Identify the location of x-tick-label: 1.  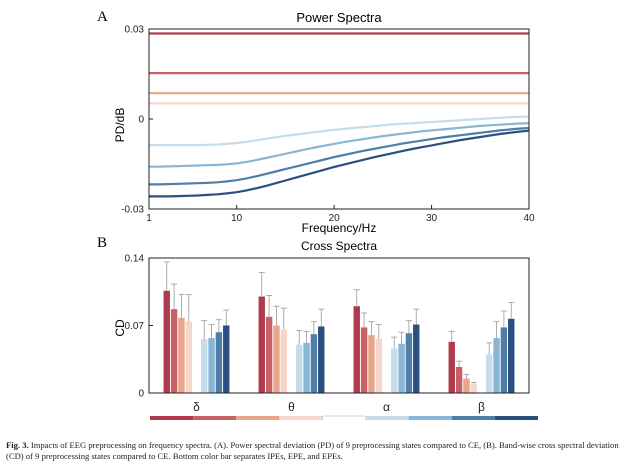
(149, 218).